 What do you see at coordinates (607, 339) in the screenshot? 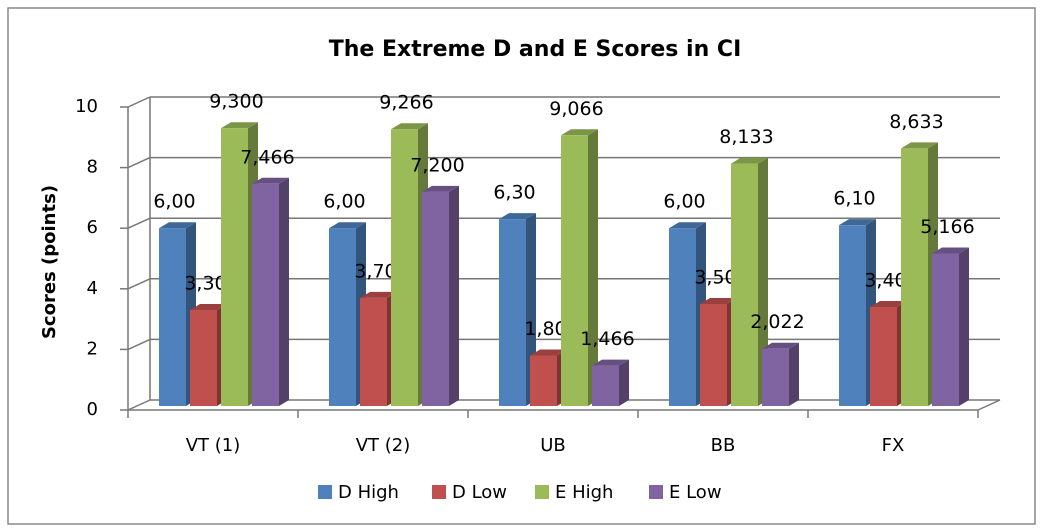
I see `data-label: 1,466` at bounding box center [607, 339].